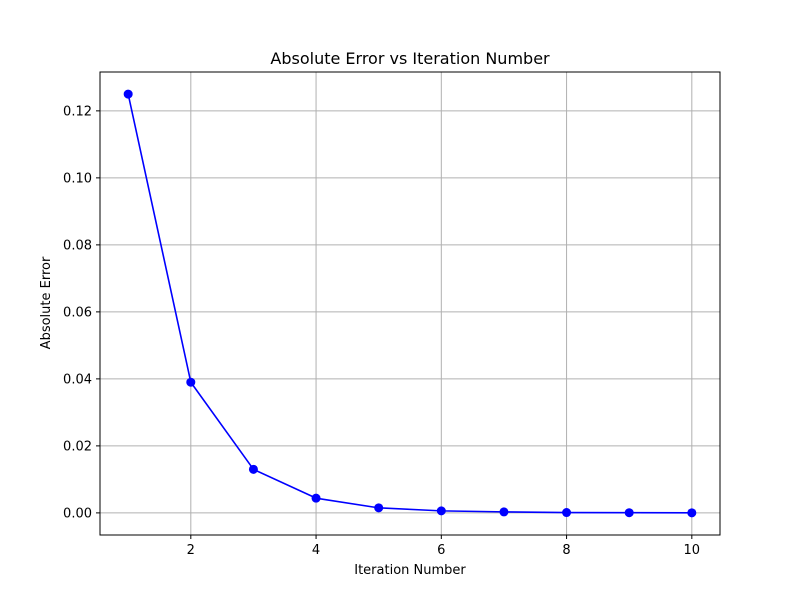 The height and width of the screenshot is (599, 799). I want to click on y-ticks: 0.00 0.02 0.04 0.06 0.08 0.10 0.12, so click(81, 312).